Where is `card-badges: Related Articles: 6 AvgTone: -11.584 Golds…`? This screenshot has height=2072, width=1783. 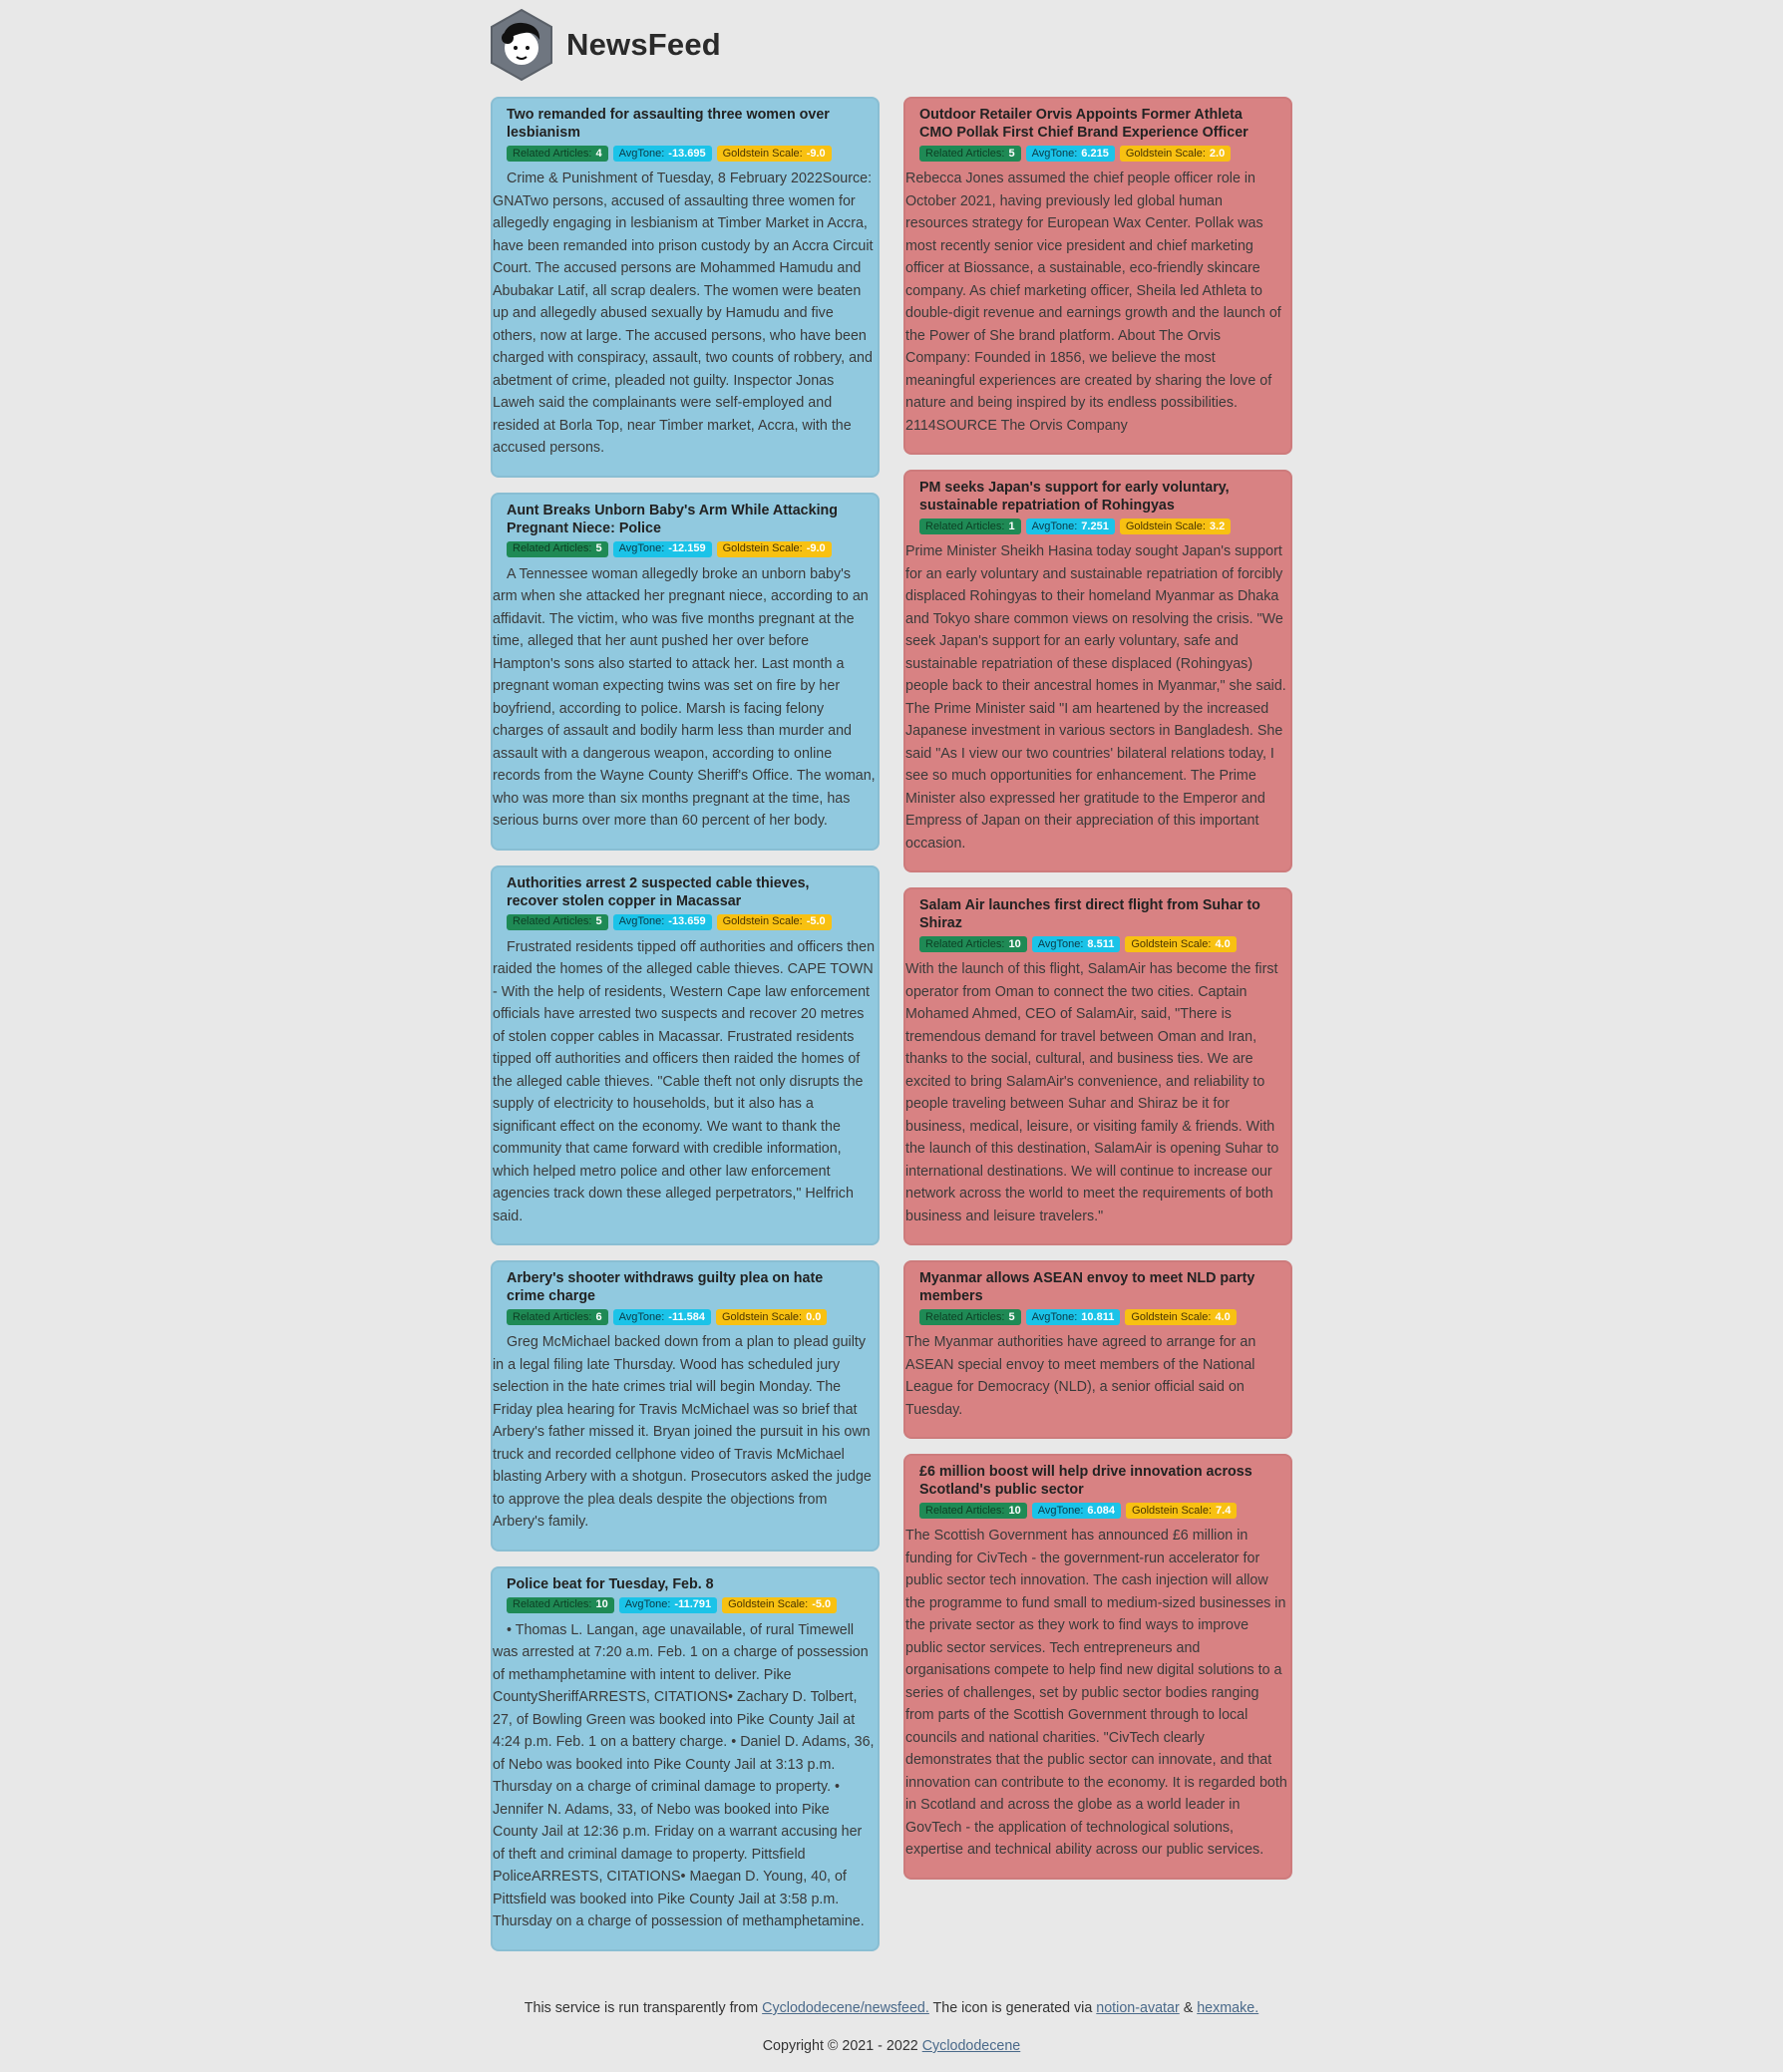 card-badges: Related Articles: 6 AvgTone: -11.584 Golds… is located at coordinates (684, 1315).